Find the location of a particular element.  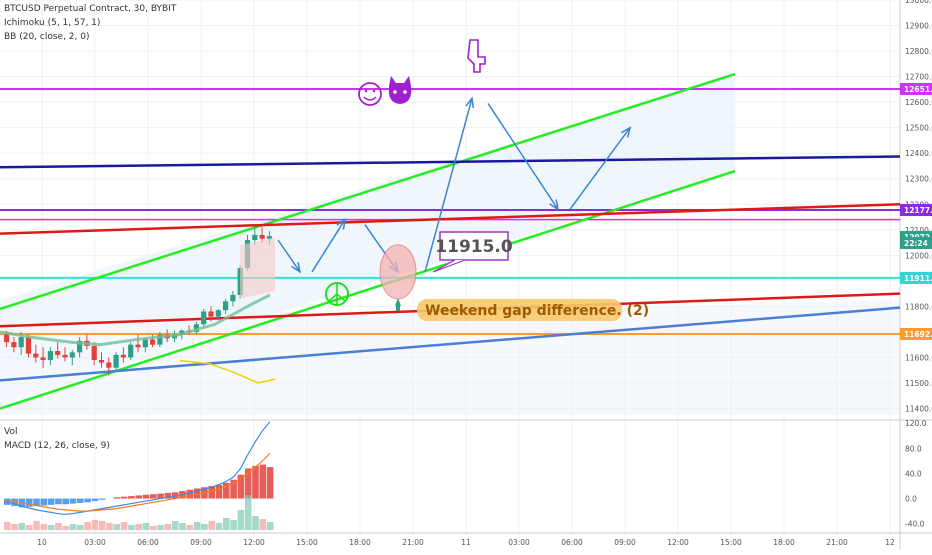

weekend-gap-pill is located at coordinates (519, 310).